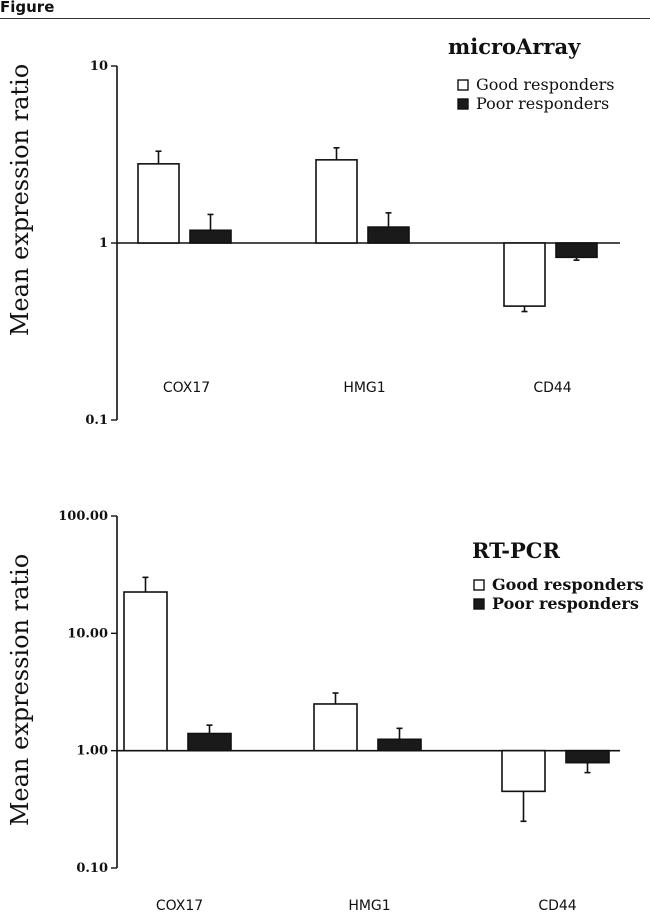 The image size is (650, 916). I want to click on chart-0-legend-label-poor: Poor responders, so click(542, 103).